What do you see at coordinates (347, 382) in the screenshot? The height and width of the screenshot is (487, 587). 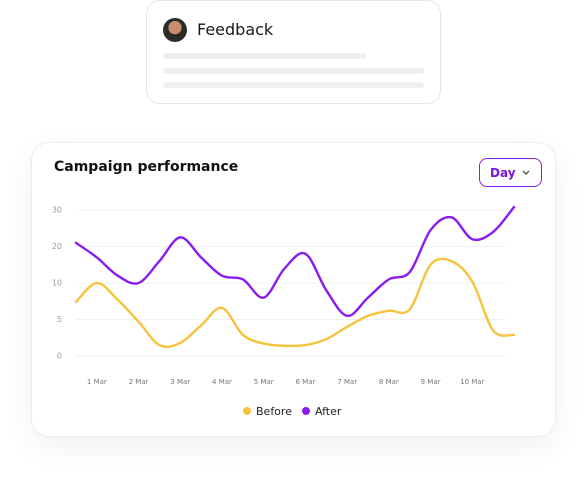 I see `x-tick-label: 7 Mar` at bounding box center [347, 382].